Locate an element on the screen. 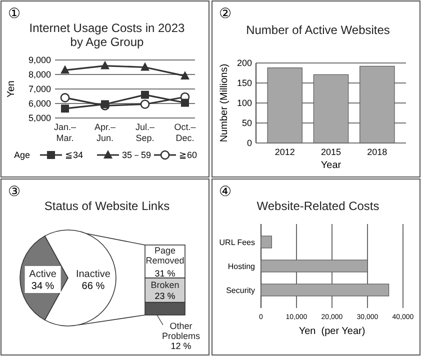 The height and width of the screenshot is (357, 422). data-label: 34 % is located at coordinates (42, 286).